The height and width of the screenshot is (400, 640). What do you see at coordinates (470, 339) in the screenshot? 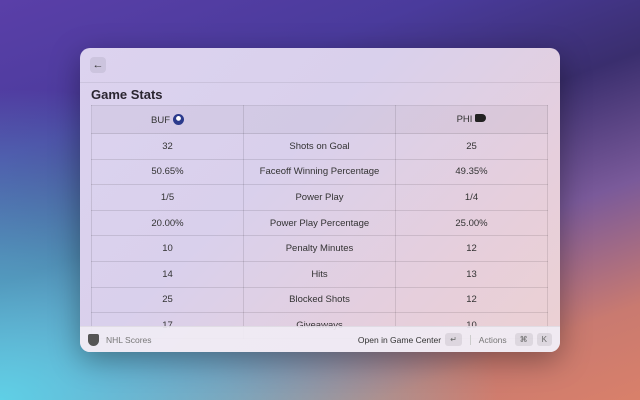
I see `divider` at bounding box center [470, 339].